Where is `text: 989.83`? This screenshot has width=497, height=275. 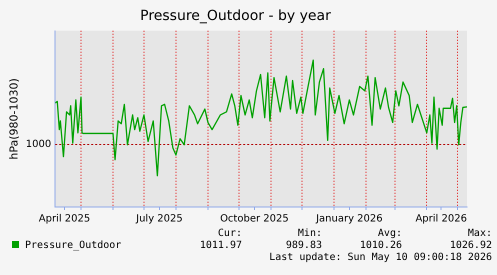
text: 989.83 is located at coordinates (303, 246).